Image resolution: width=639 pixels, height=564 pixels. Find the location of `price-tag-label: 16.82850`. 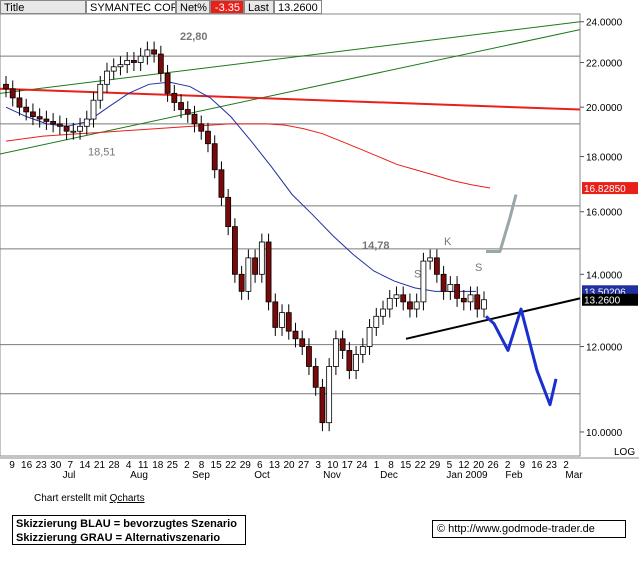

price-tag-label: 16.82850 is located at coordinates (605, 189).